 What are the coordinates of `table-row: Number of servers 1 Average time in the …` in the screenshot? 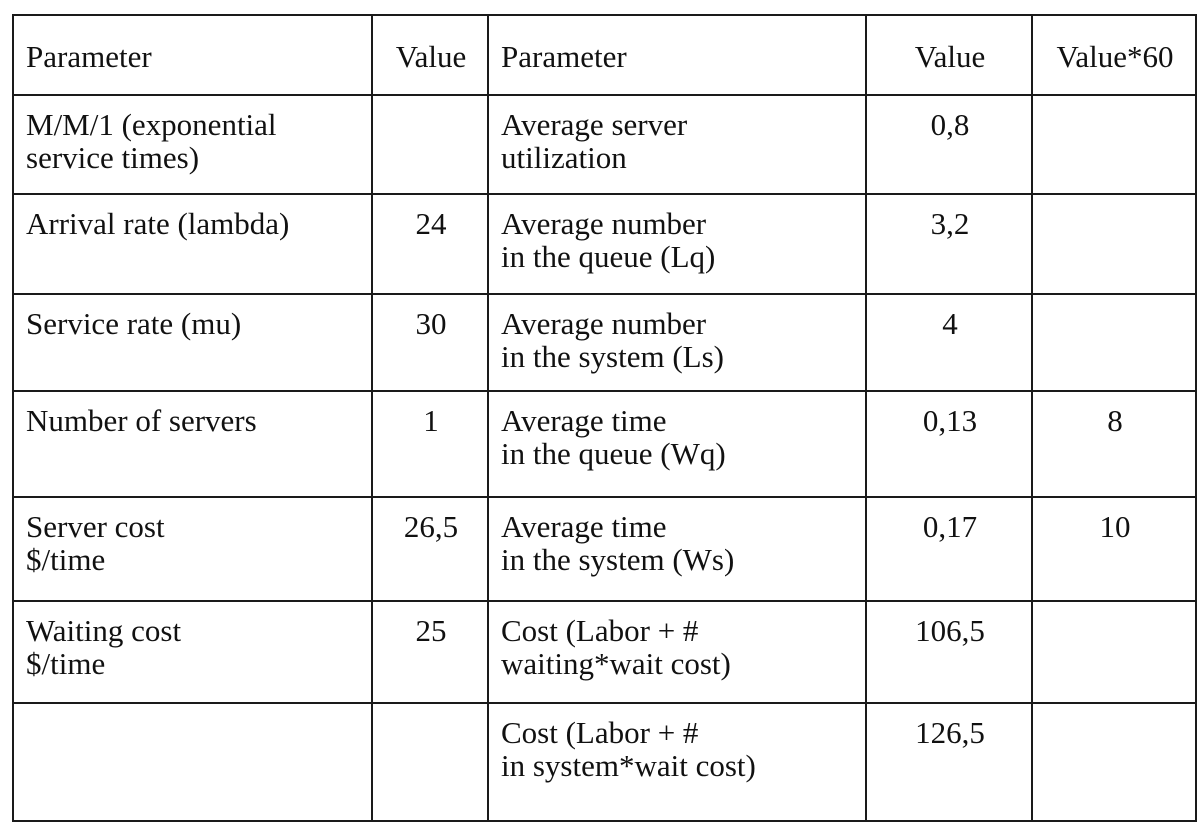 It's located at (604, 444).